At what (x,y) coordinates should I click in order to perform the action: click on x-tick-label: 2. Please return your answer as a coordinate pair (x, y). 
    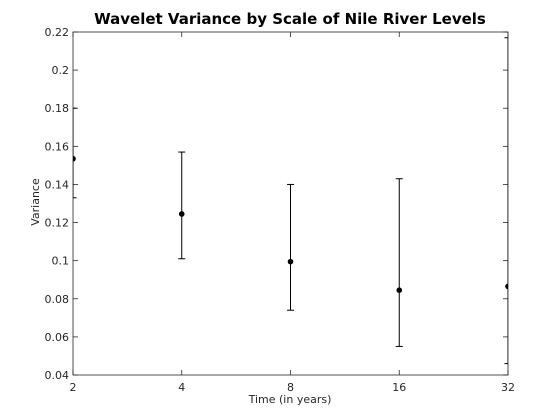
    Looking at the image, I should click on (73, 387).